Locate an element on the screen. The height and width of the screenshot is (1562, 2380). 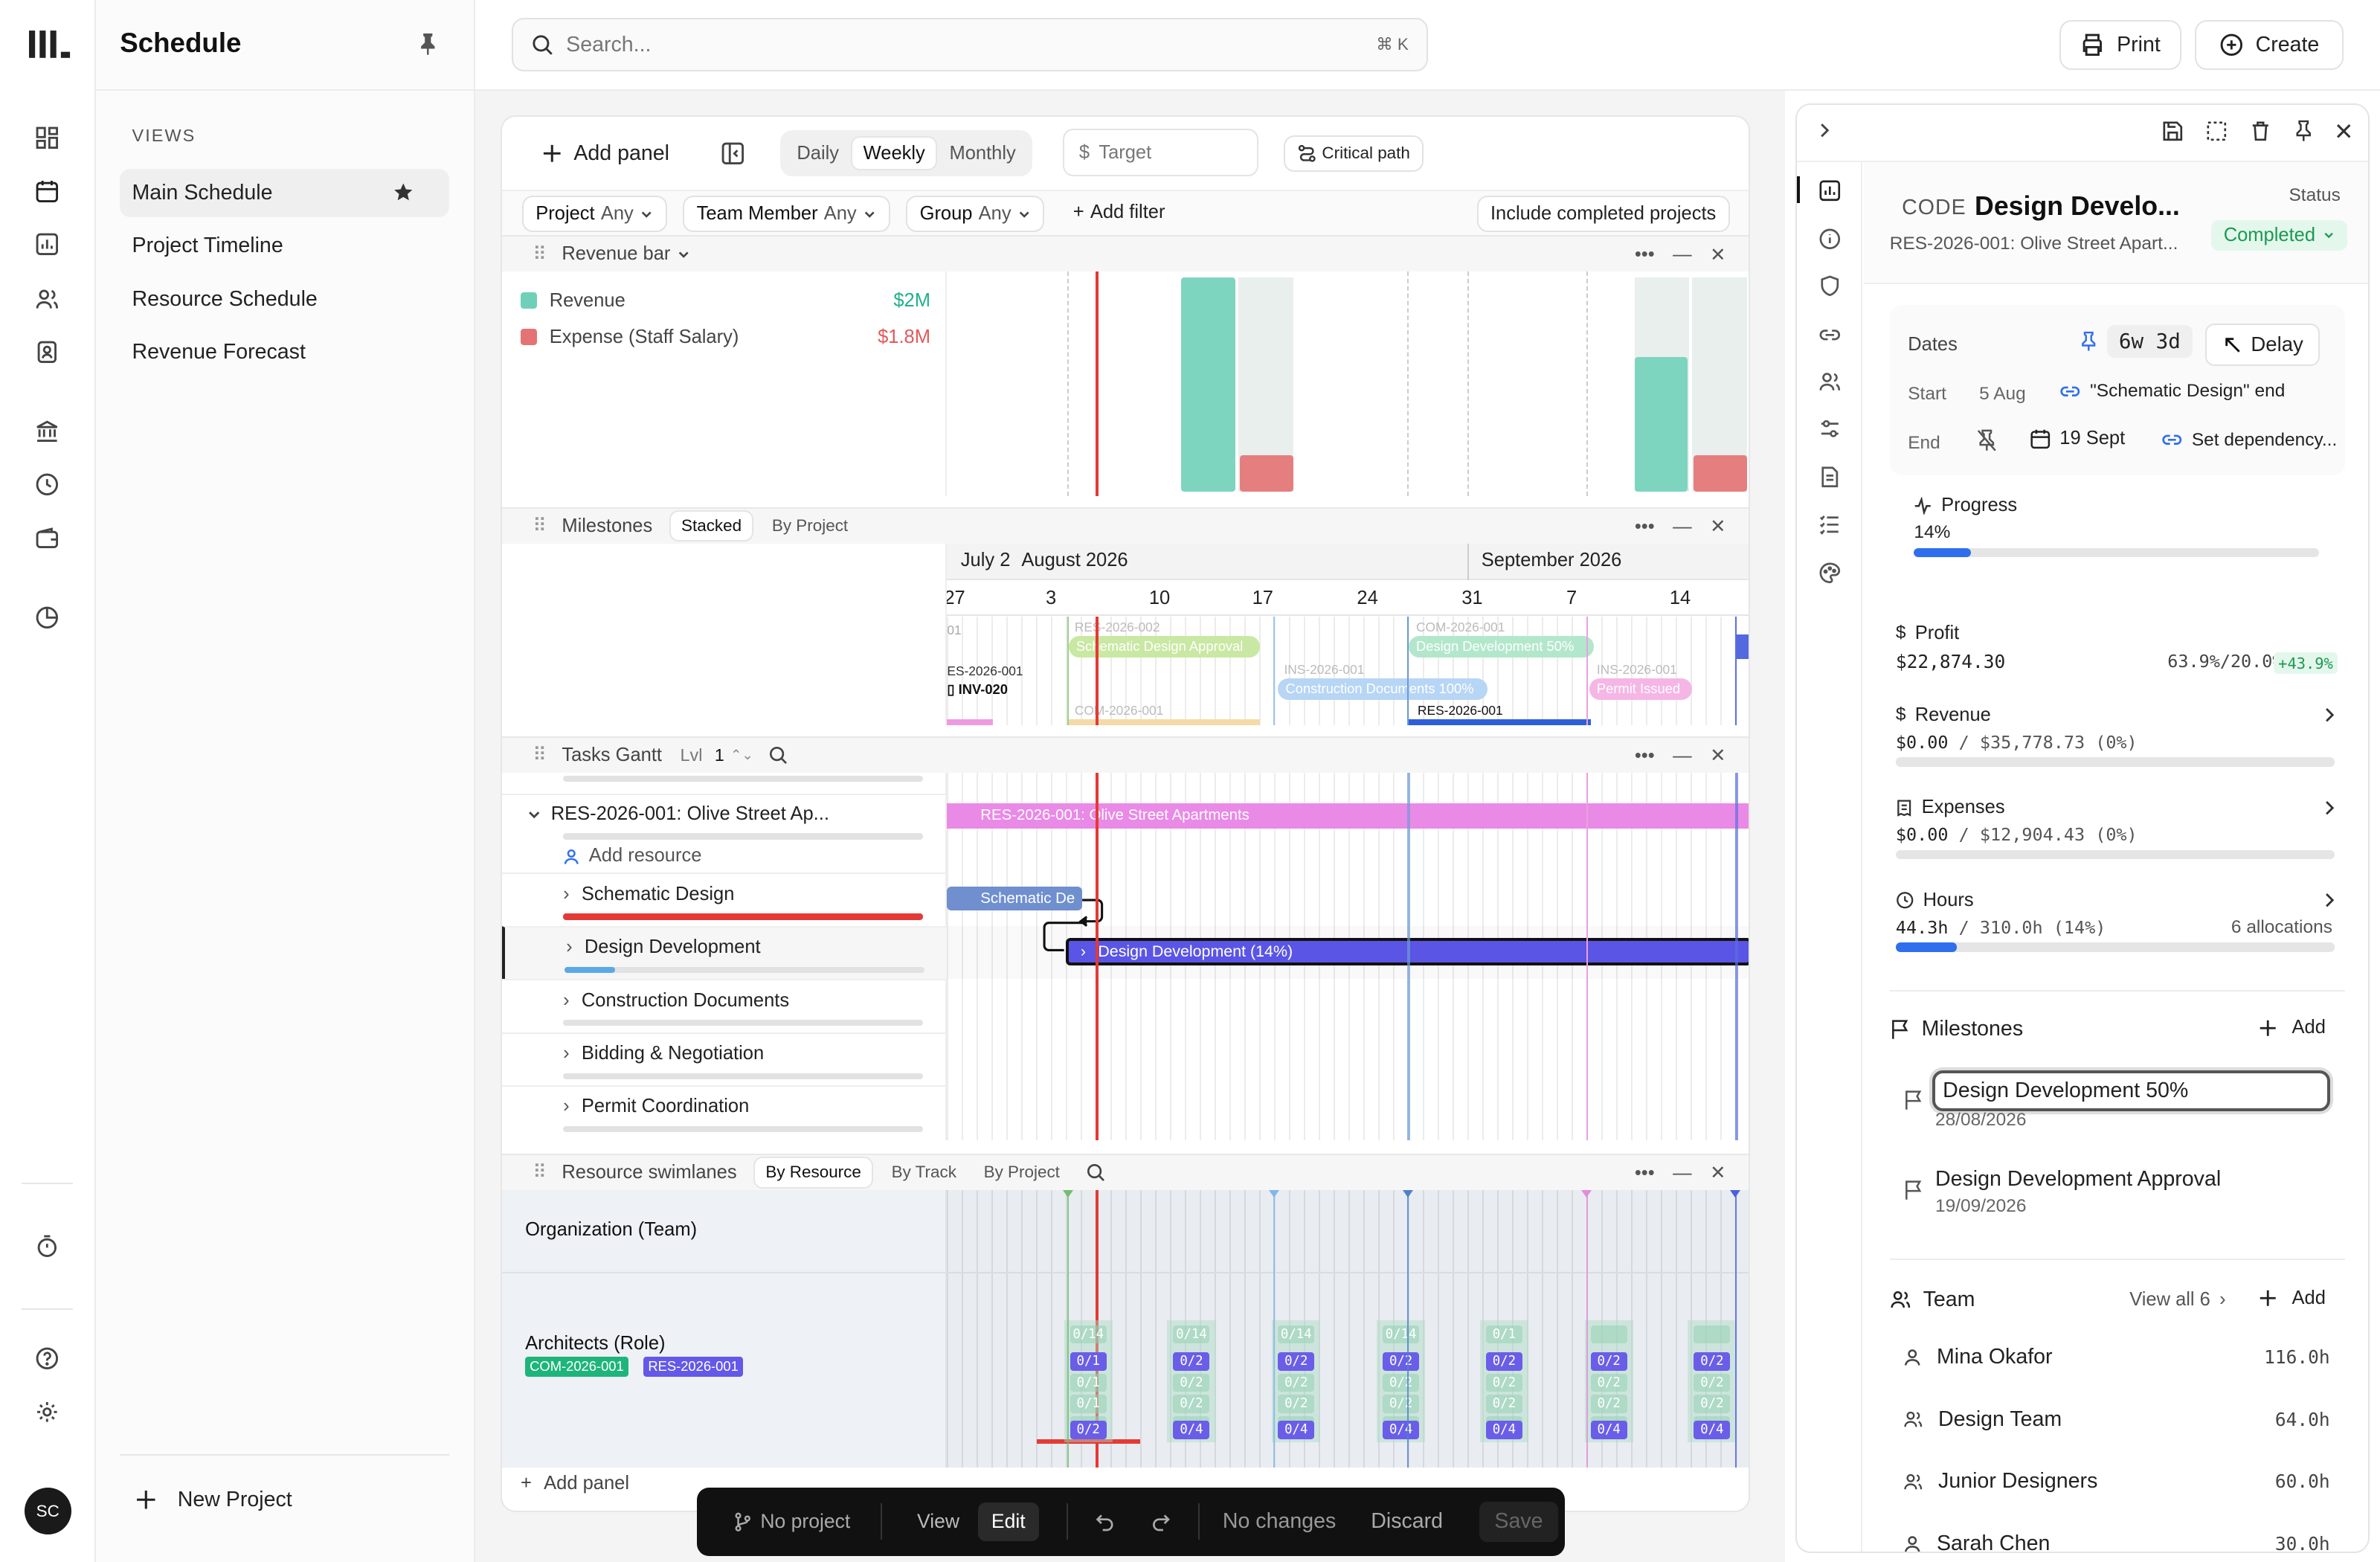
new-project-button: New Project is located at coordinates (213, 1500).